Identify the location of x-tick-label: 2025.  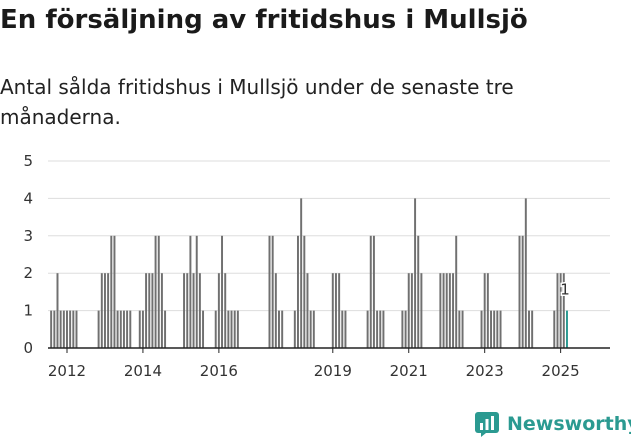
(561, 371).